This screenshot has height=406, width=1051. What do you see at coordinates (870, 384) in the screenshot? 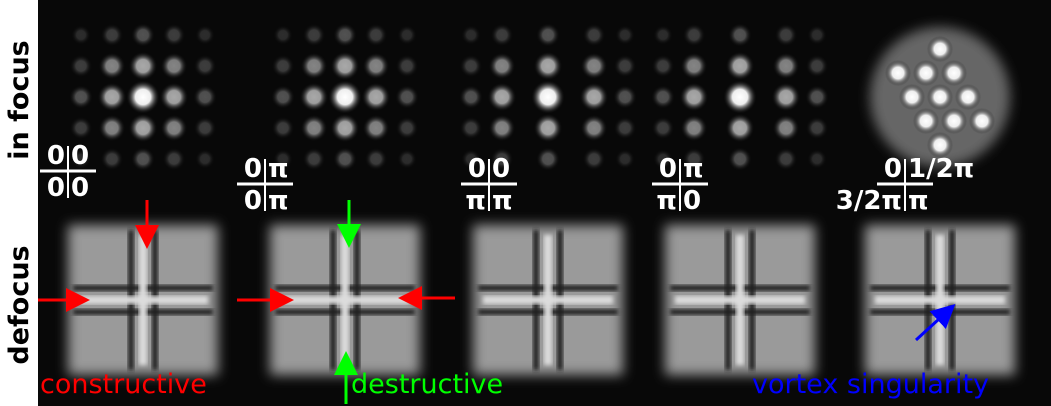
I see `annotation: vortex singularity` at bounding box center [870, 384].